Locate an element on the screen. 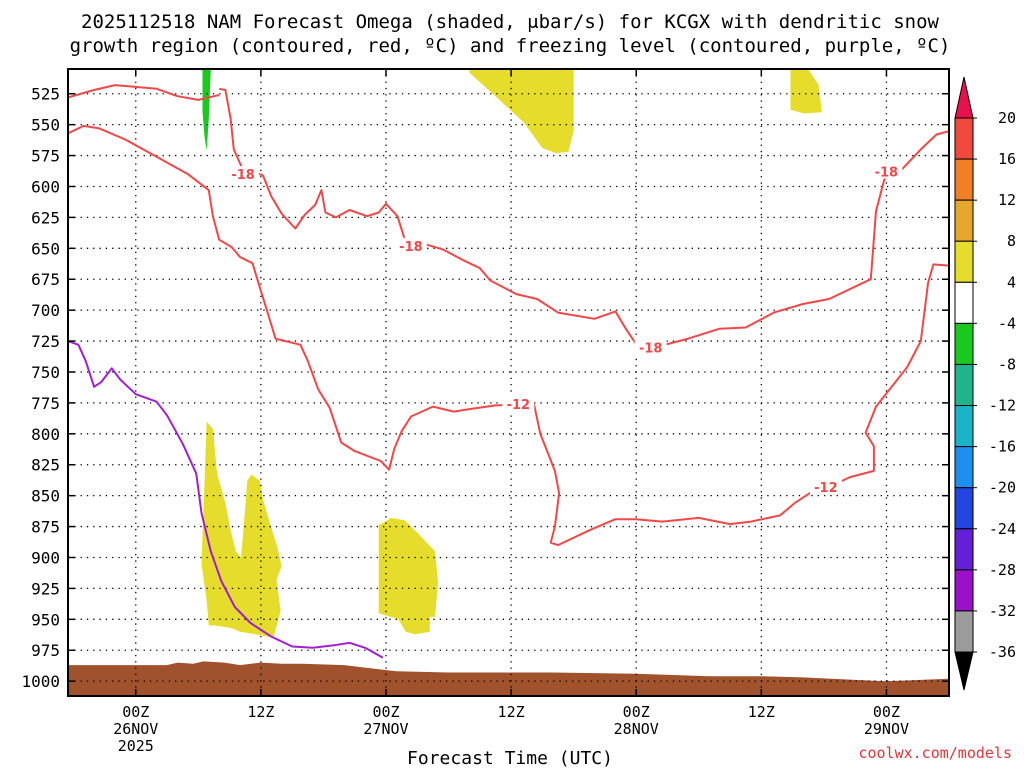  xtick-label: 28NOV is located at coordinates (636, 729).